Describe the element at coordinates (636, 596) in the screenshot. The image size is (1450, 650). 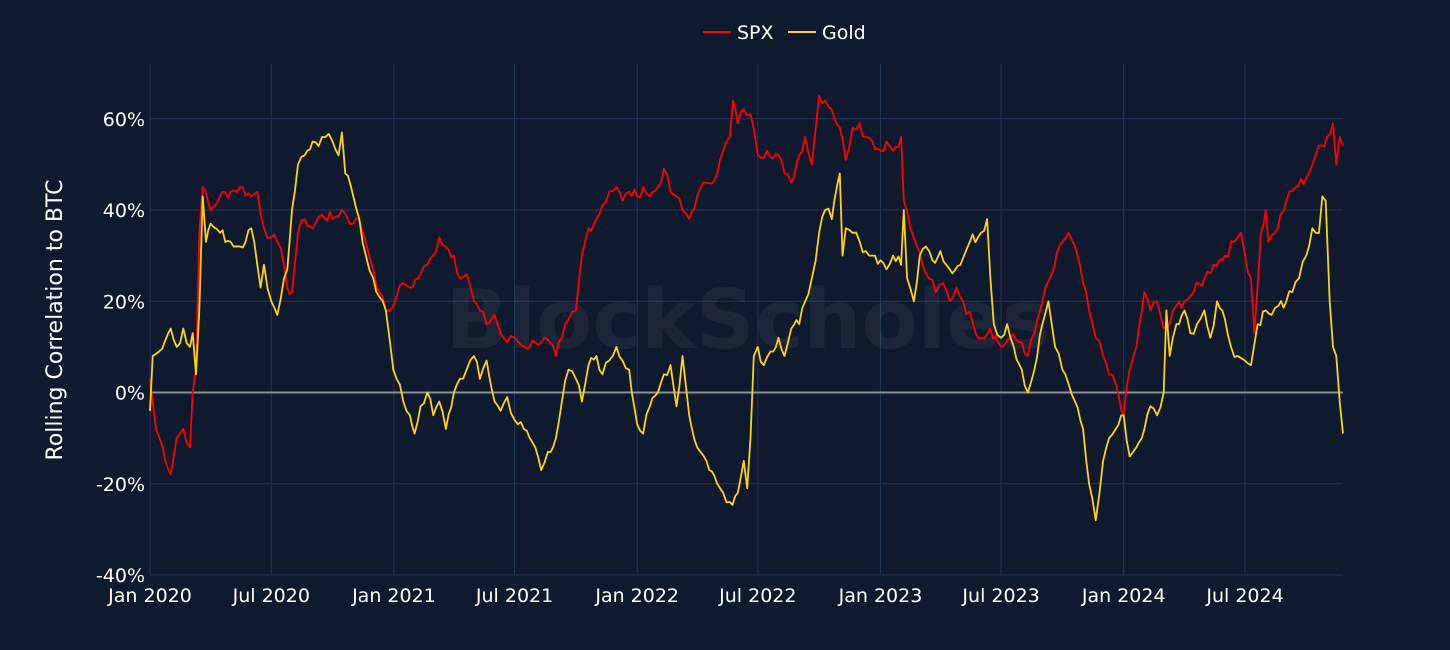
I see `x-tick-label: Jan 2022` at that location.